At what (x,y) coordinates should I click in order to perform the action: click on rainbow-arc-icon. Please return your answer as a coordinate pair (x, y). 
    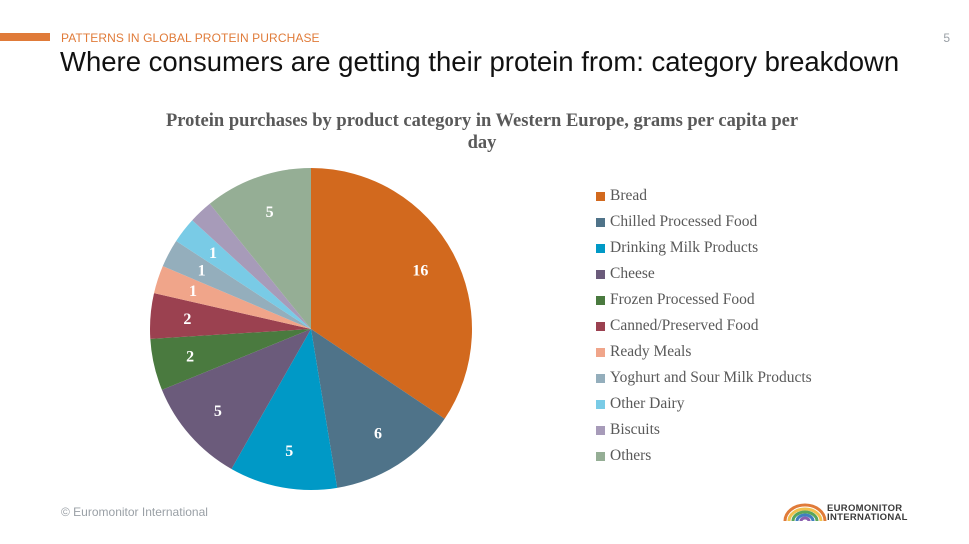
    Looking at the image, I should click on (805, 512).